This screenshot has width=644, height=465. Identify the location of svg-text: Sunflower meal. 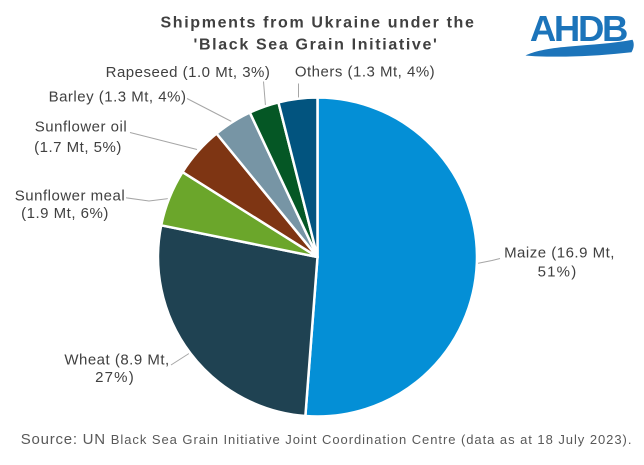
(70, 196).